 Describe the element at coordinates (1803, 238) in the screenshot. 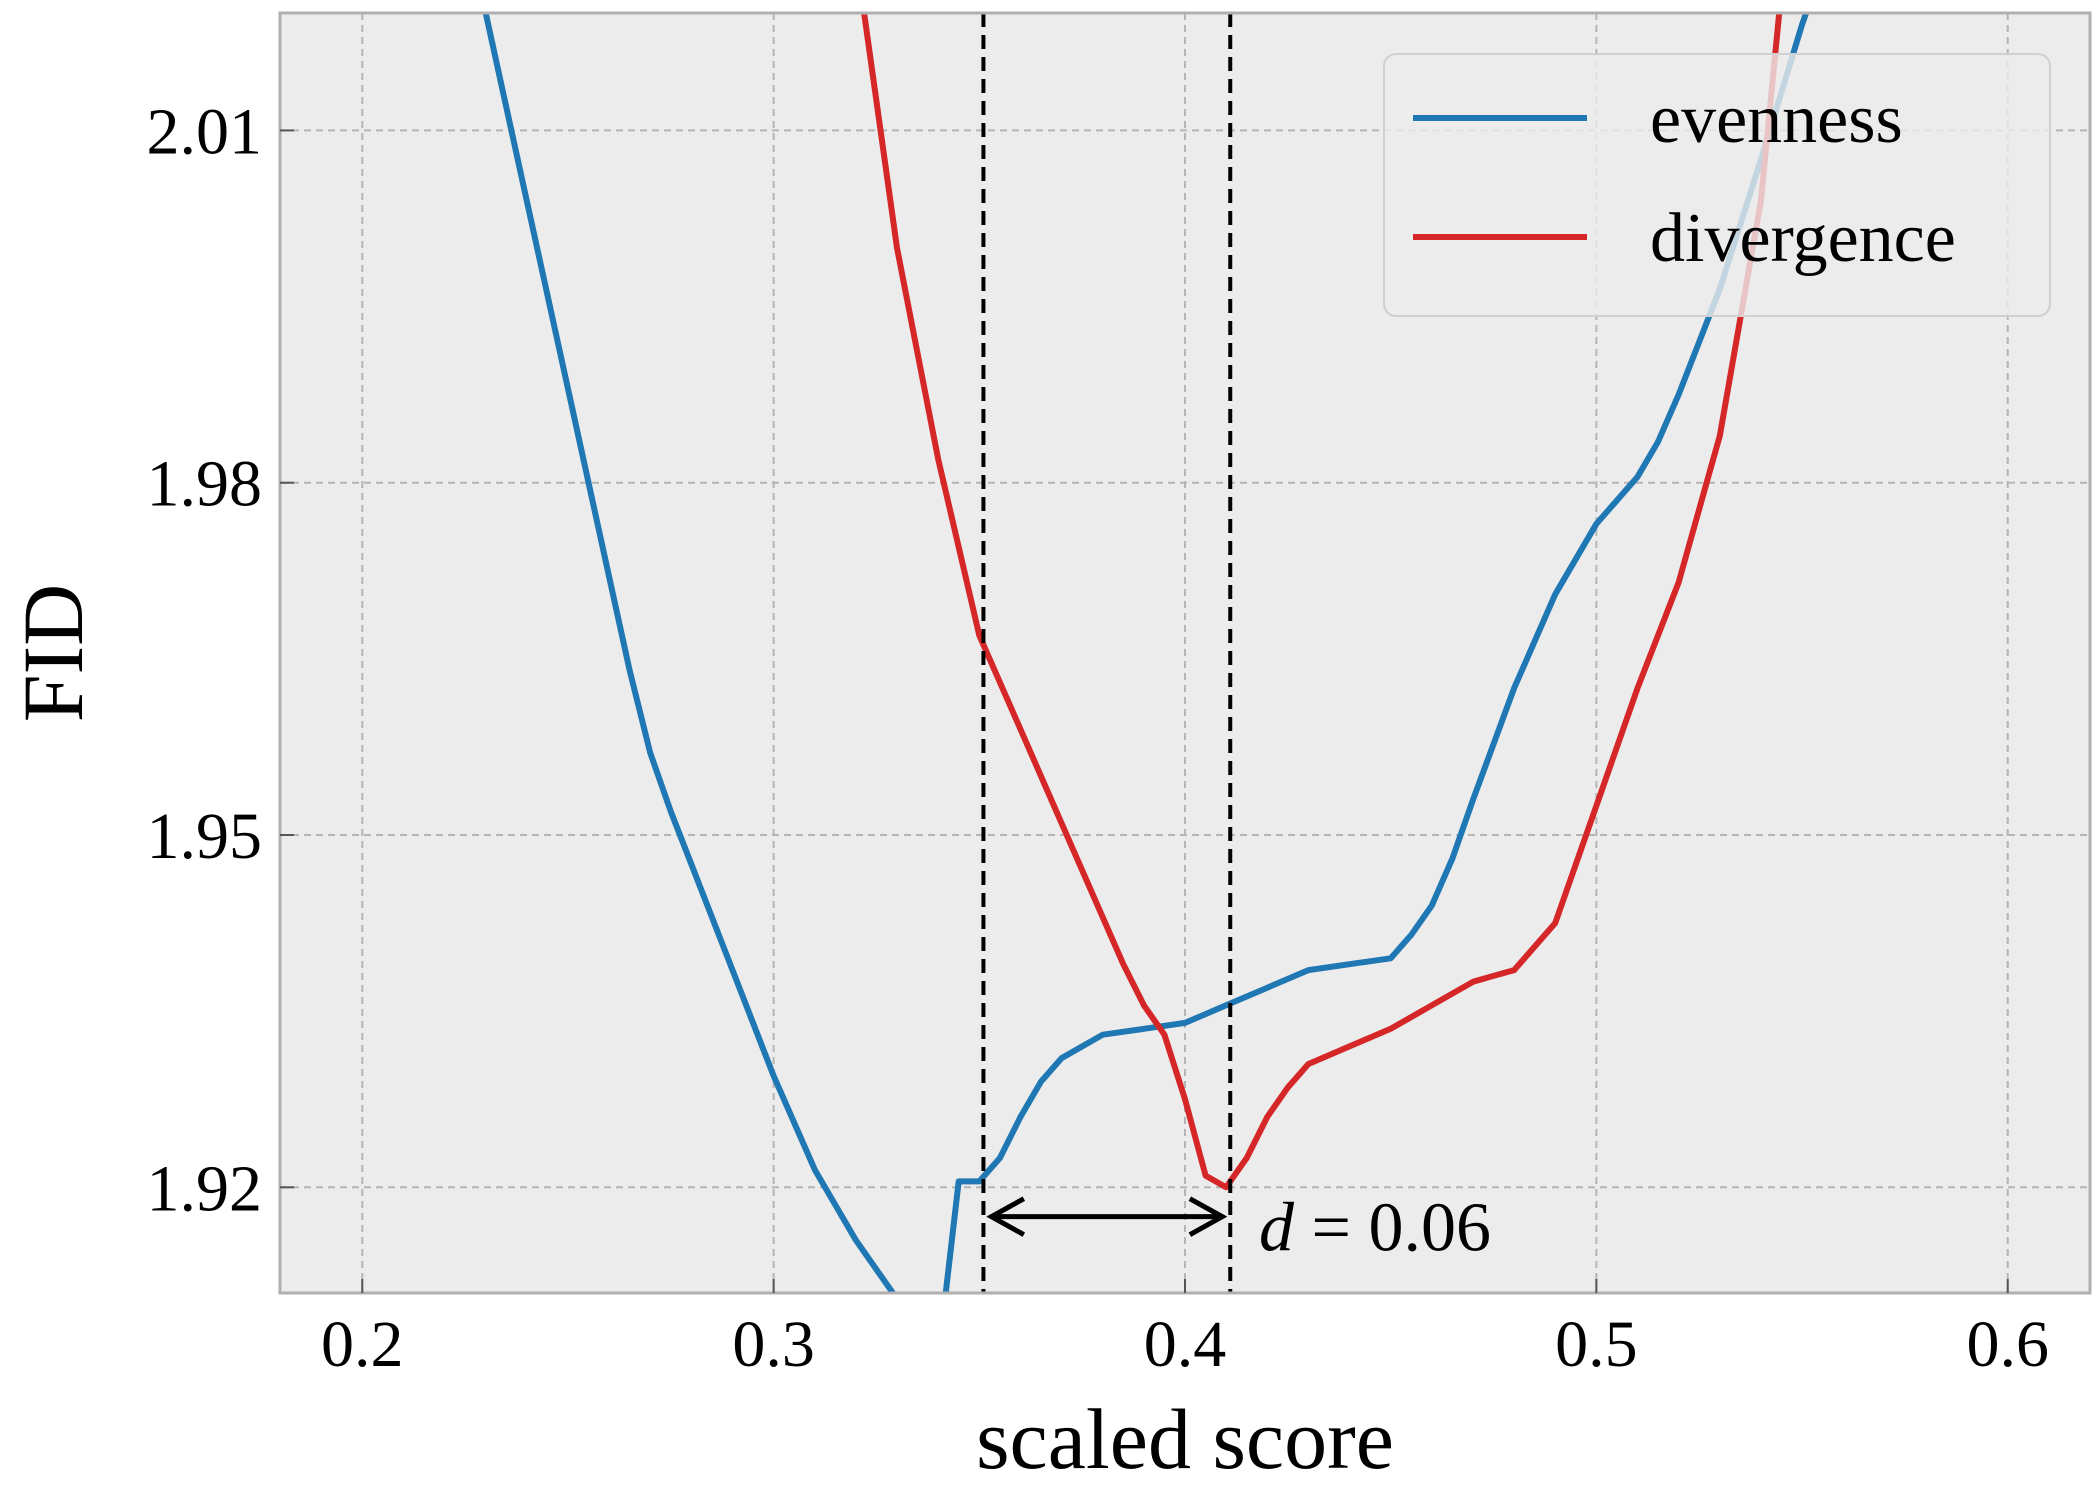

I see `legend-label-divergence: divergence` at that location.